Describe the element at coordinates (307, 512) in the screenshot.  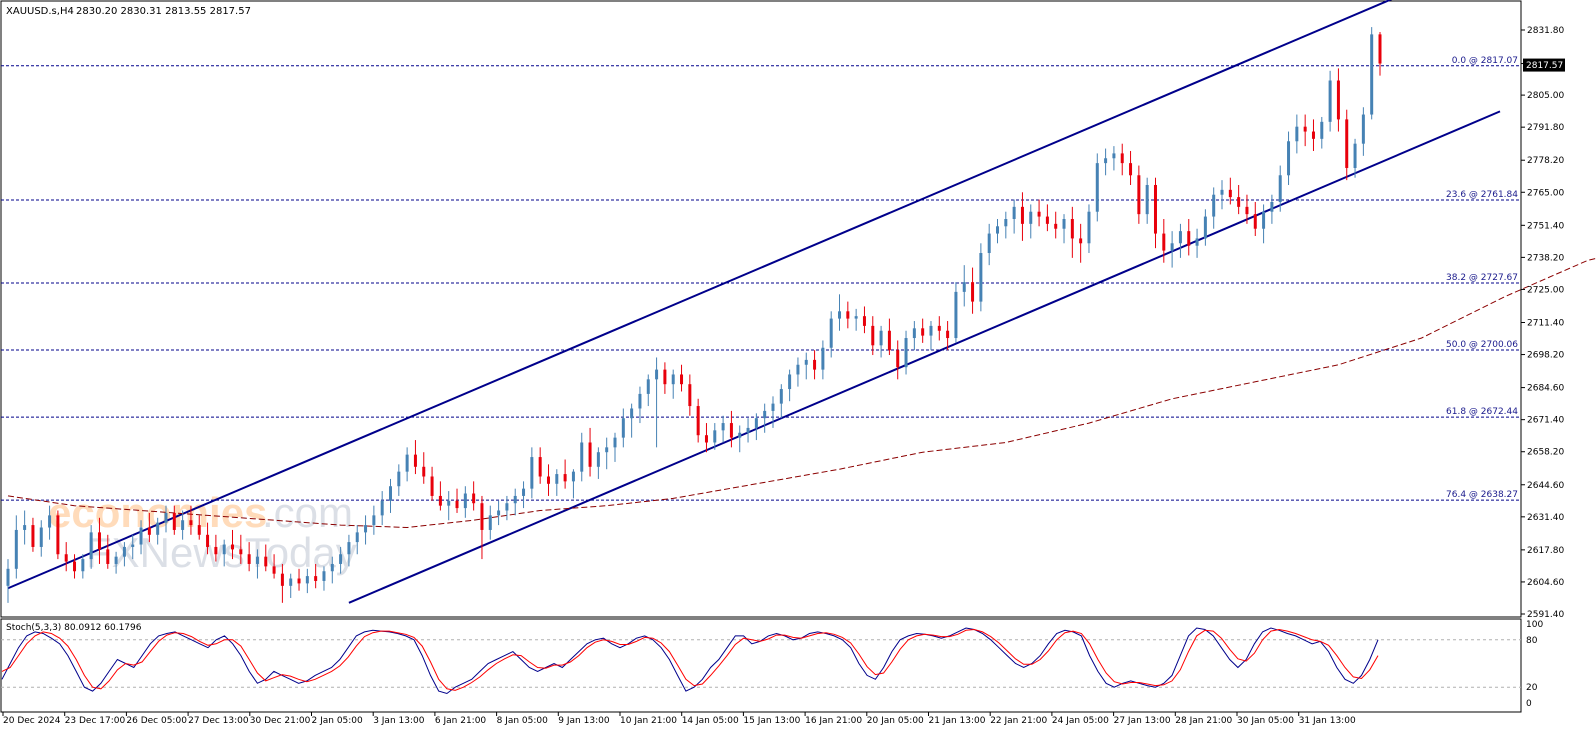
I see `watermark-com: .com` at that location.